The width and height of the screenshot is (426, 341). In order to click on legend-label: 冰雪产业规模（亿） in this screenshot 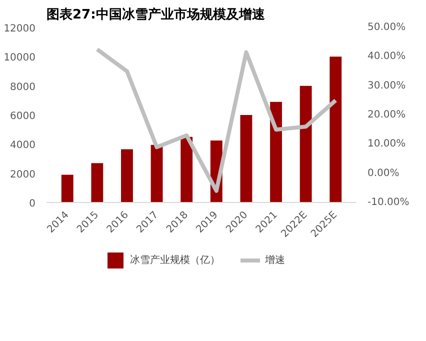, I will do `click(175, 260)`.